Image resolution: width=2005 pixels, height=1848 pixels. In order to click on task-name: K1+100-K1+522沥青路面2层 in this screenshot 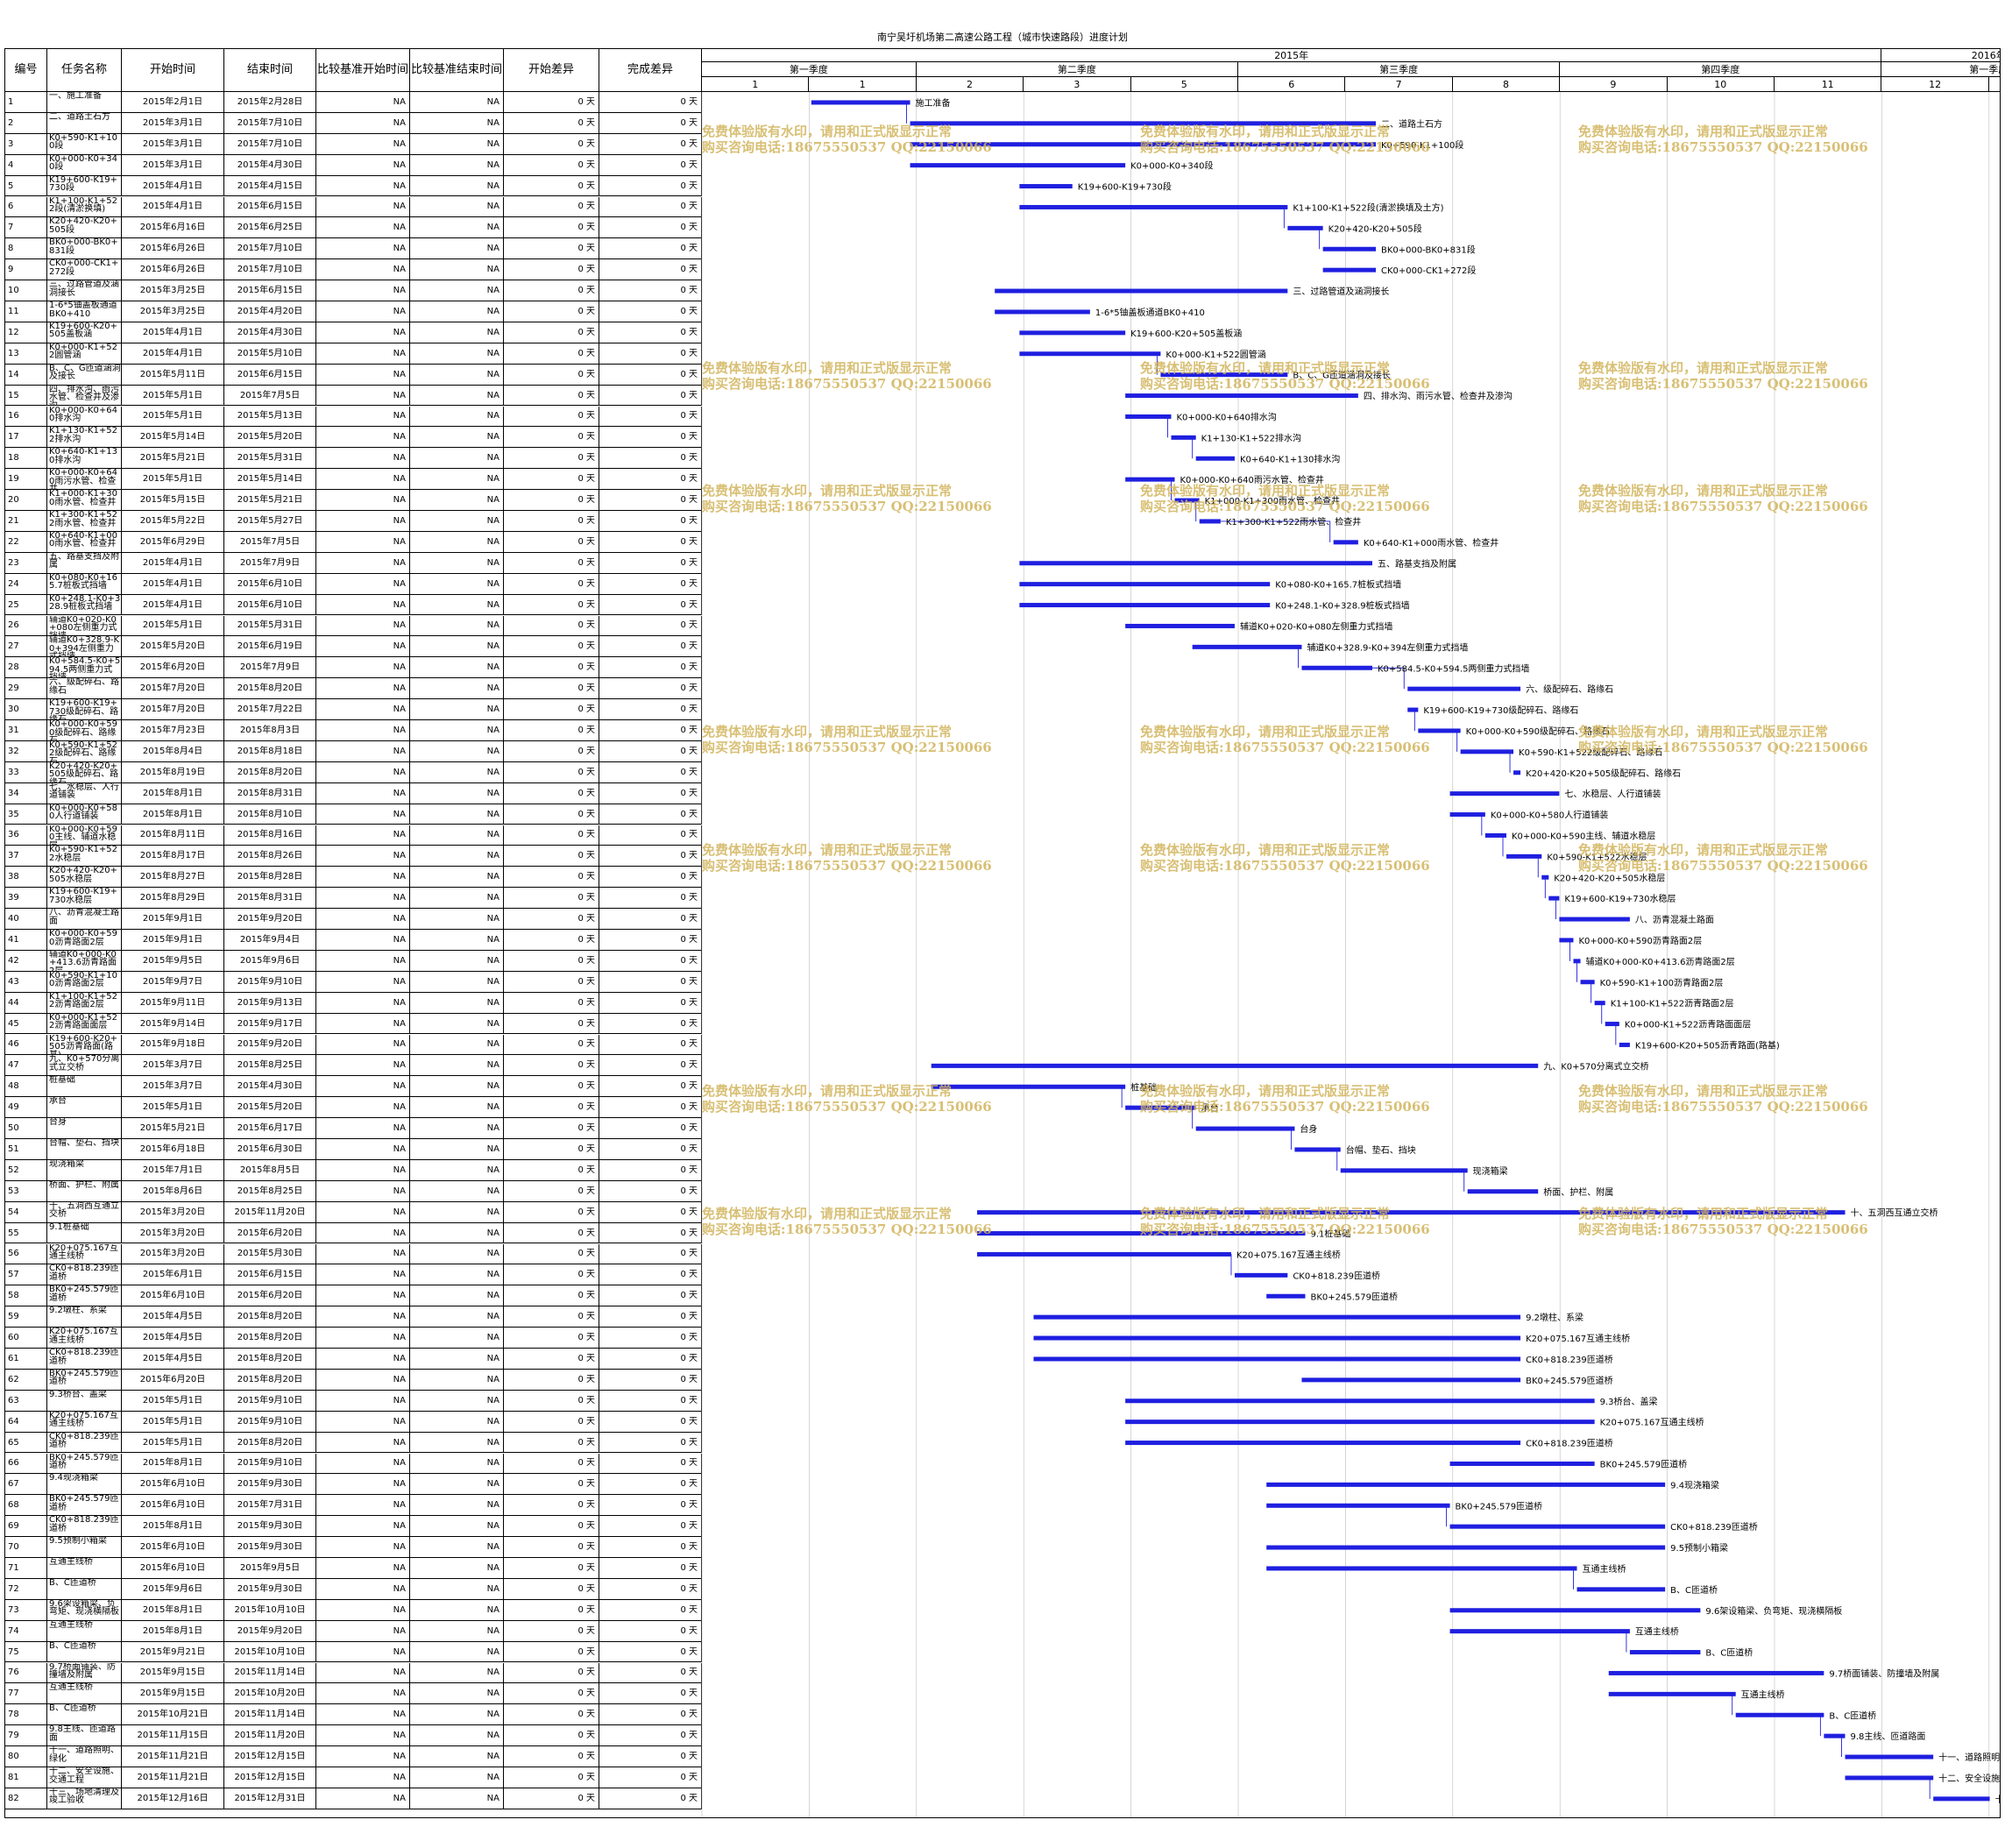, I will do `click(84, 1003)`.